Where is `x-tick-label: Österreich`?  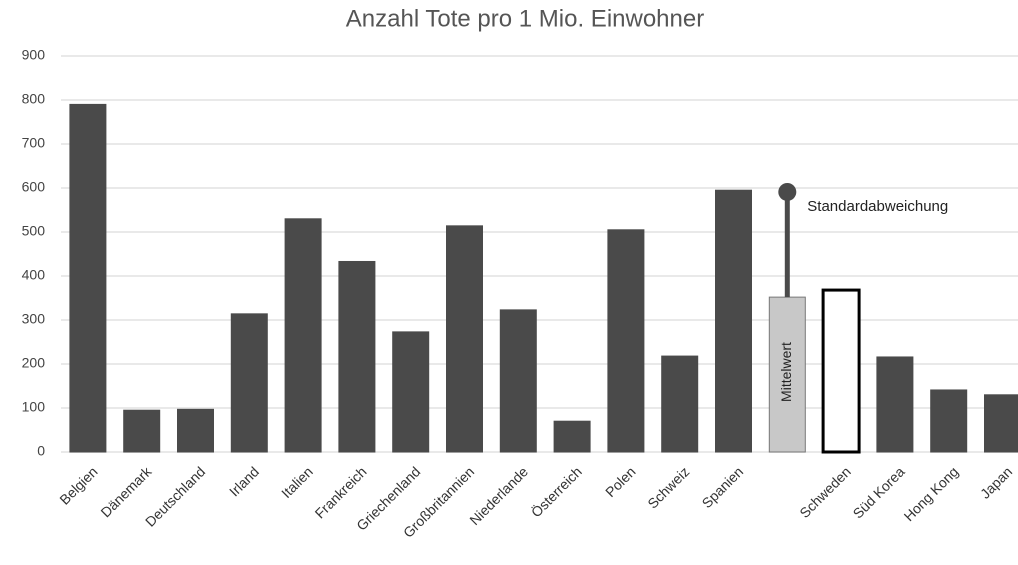
x-tick-label: Österreich is located at coordinates (556, 492).